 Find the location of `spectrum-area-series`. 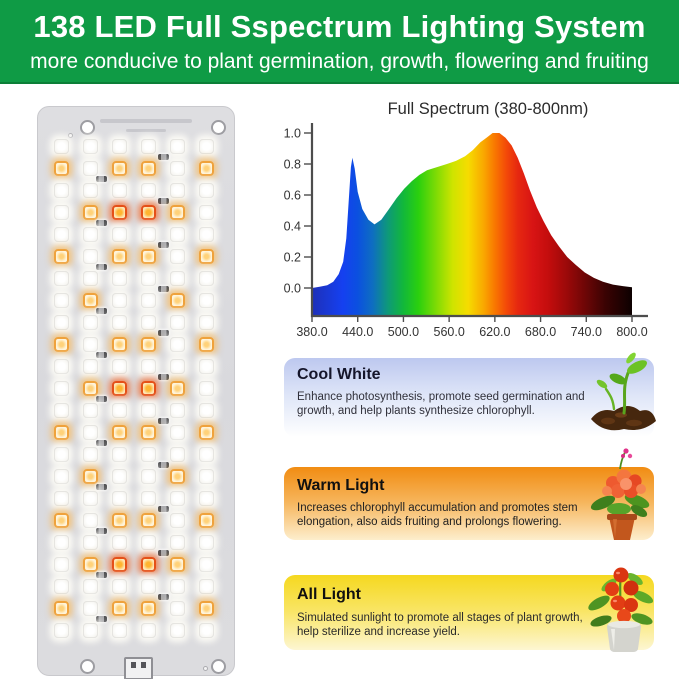

spectrum-area-series is located at coordinates (472, 224).